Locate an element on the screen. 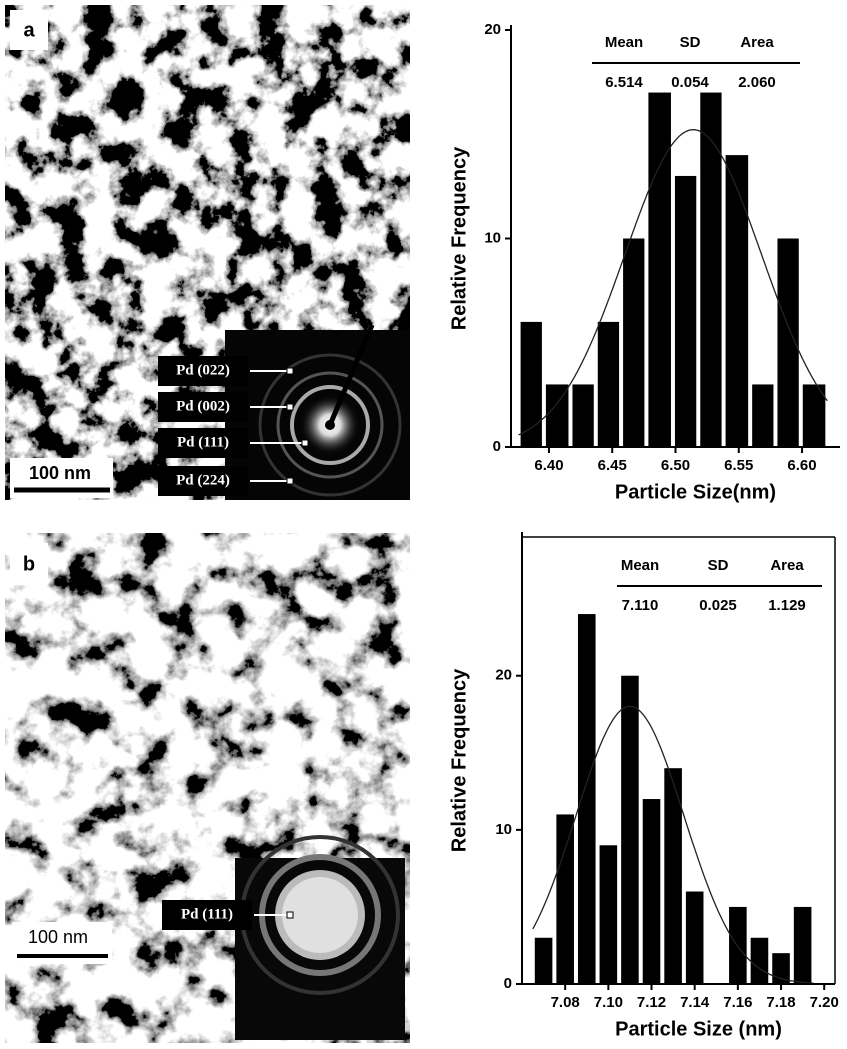 This screenshot has width=847, height=1049. x-axis-label: Particle Size (nm) is located at coordinates (698, 1029).